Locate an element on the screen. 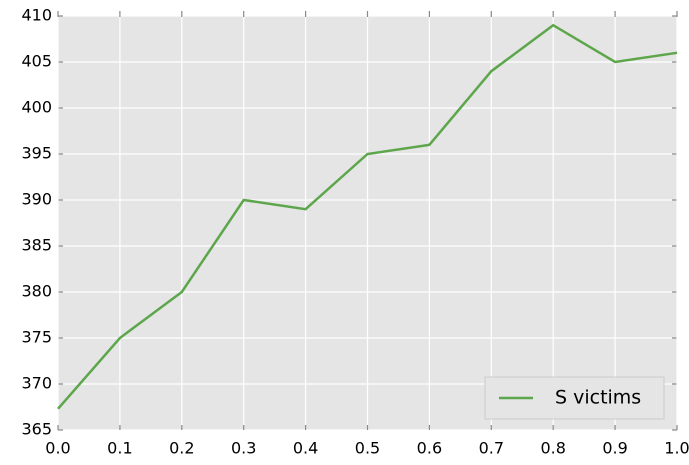 This screenshot has height=465, width=689. x-tick-label: 1.0 is located at coordinates (676, 448).